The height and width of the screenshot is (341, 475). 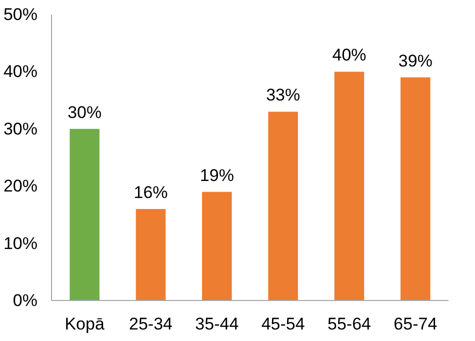 I want to click on y-tick-label: 0%, so click(x=25, y=300).